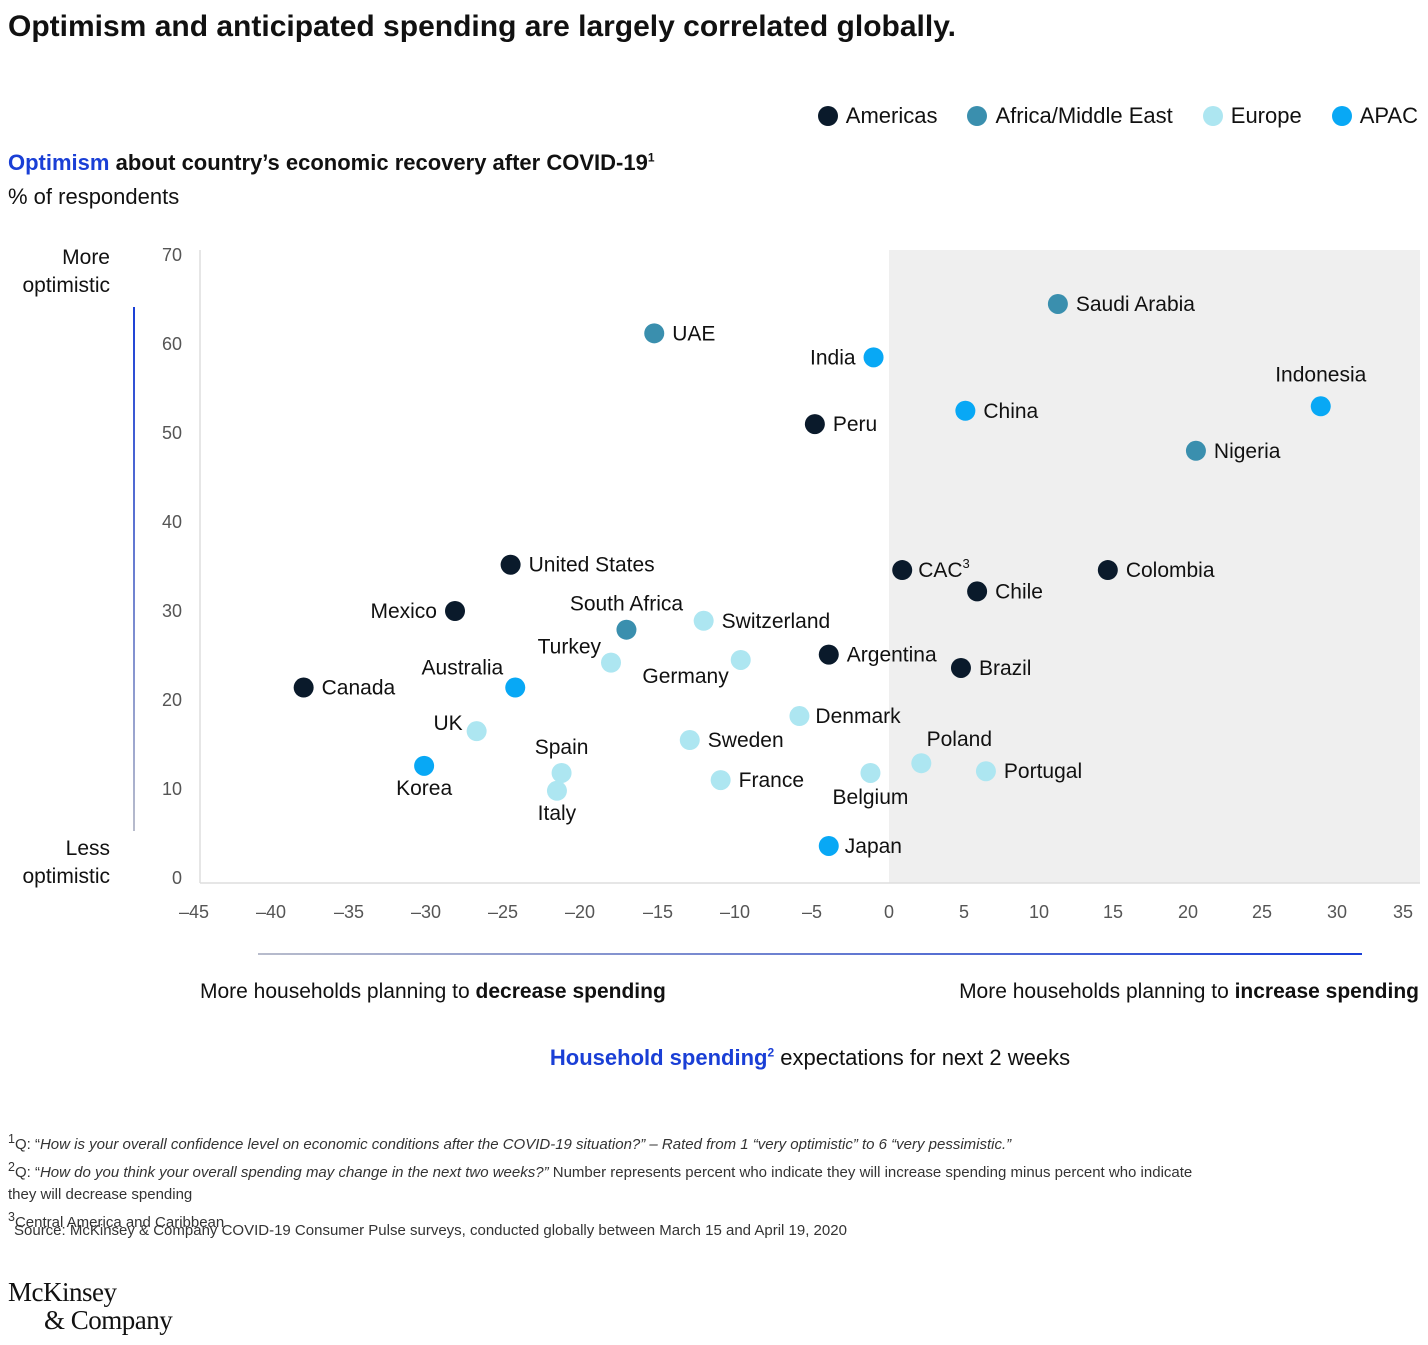 The height and width of the screenshot is (1345, 1428). I want to click on mckinsey-logo: McKinsey & Company, so click(90, 1305).